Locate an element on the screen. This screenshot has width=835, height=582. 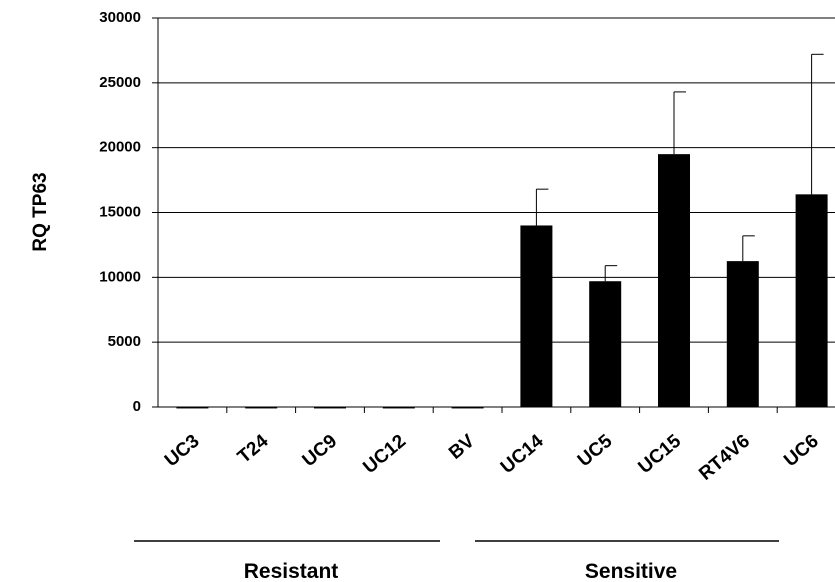
x-tick-label: T24 is located at coordinates (253, 448).